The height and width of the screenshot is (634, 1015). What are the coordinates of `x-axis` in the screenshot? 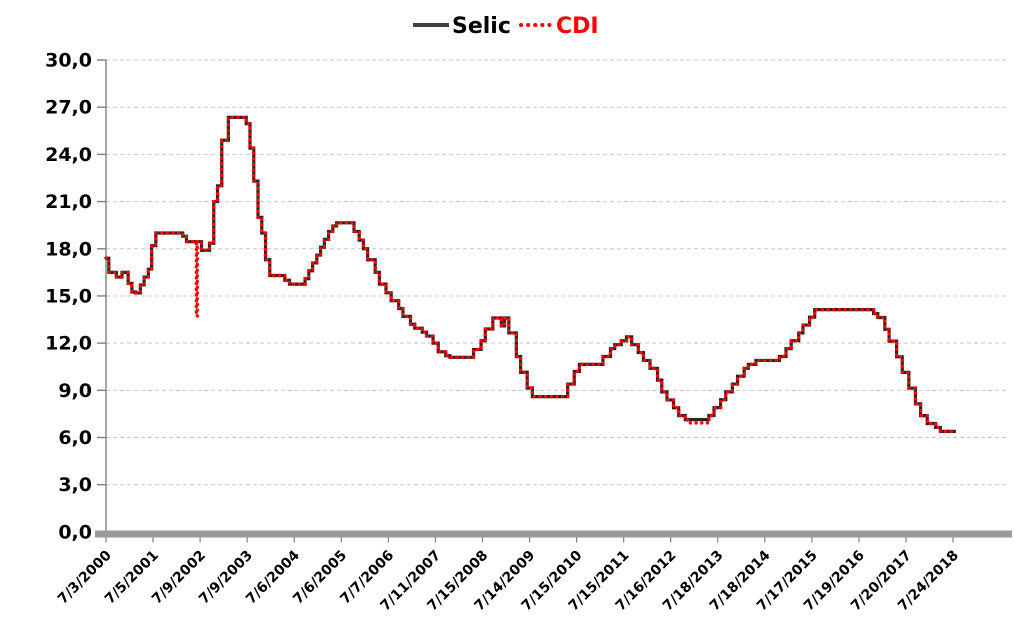 It's located at (553, 536).